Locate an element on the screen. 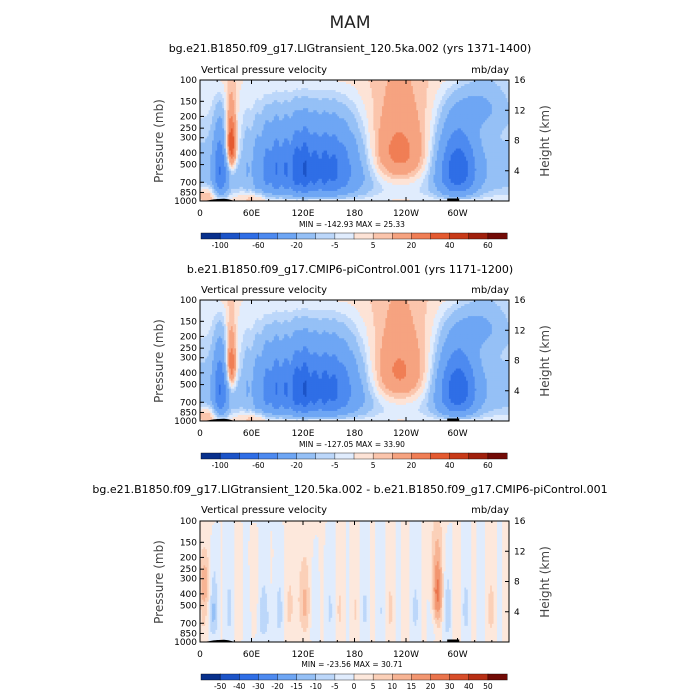 This screenshot has width=700, height=700. panel-subtitle-left: Vertical pressure velocity is located at coordinates (264, 70).